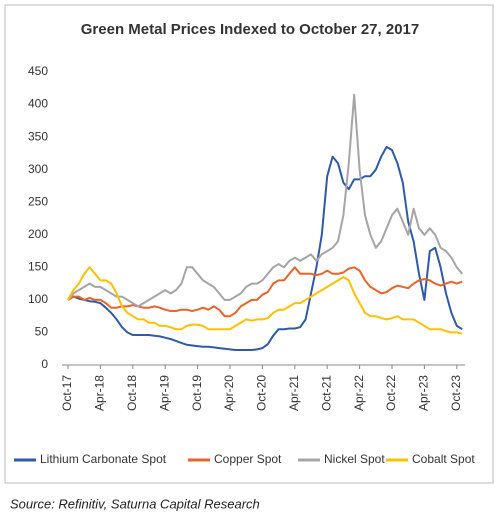  What do you see at coordinates (38, 136) in the screenshot?
I see `y-tick-label: 350` at bounding box center [38, 136].